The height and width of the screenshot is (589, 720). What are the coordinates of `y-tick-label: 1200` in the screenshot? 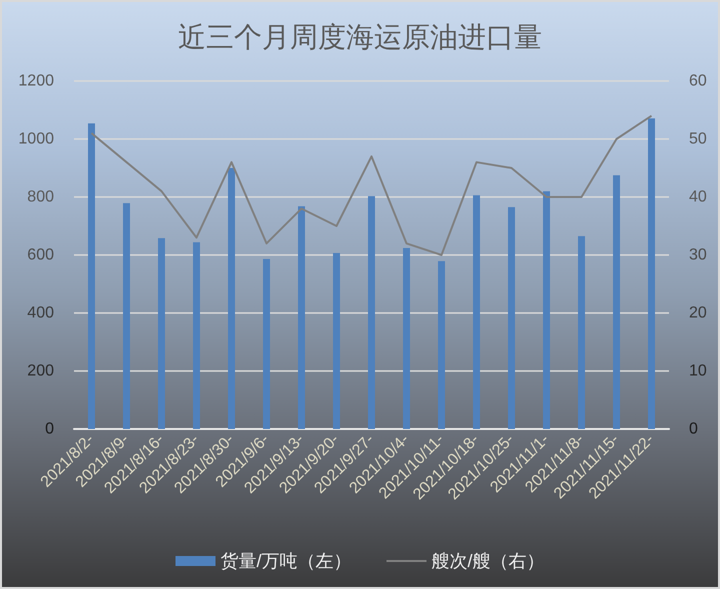 It's located at (36, 81).